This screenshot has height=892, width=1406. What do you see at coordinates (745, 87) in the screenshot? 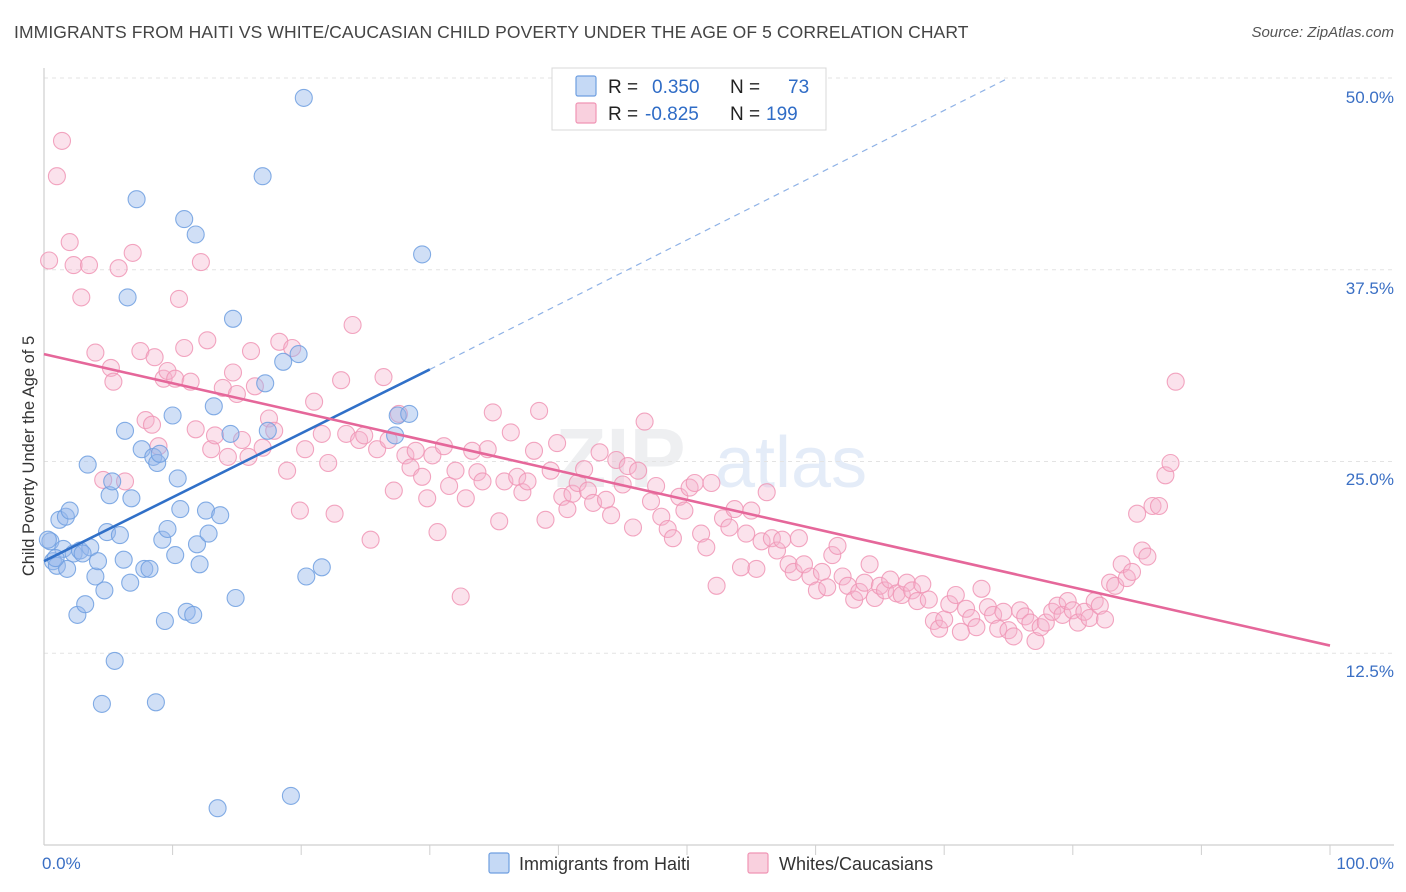
I see `legend-n-label: N =` at bounding box center [745, 87].